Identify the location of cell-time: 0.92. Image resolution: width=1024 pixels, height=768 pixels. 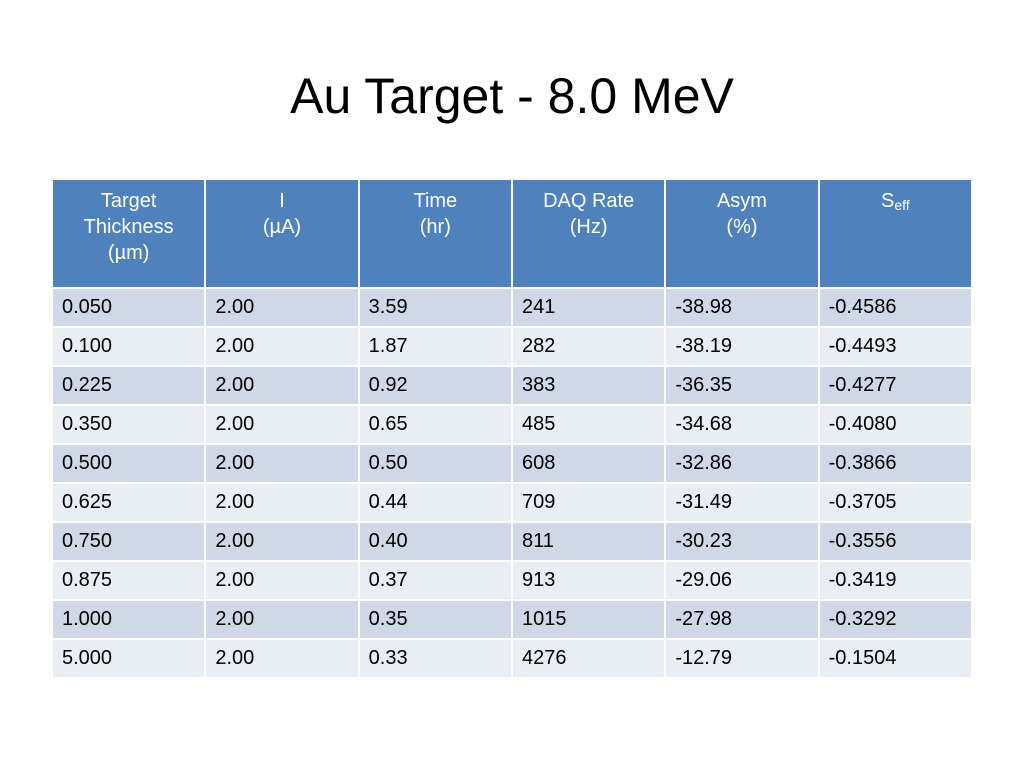
(435, 385).